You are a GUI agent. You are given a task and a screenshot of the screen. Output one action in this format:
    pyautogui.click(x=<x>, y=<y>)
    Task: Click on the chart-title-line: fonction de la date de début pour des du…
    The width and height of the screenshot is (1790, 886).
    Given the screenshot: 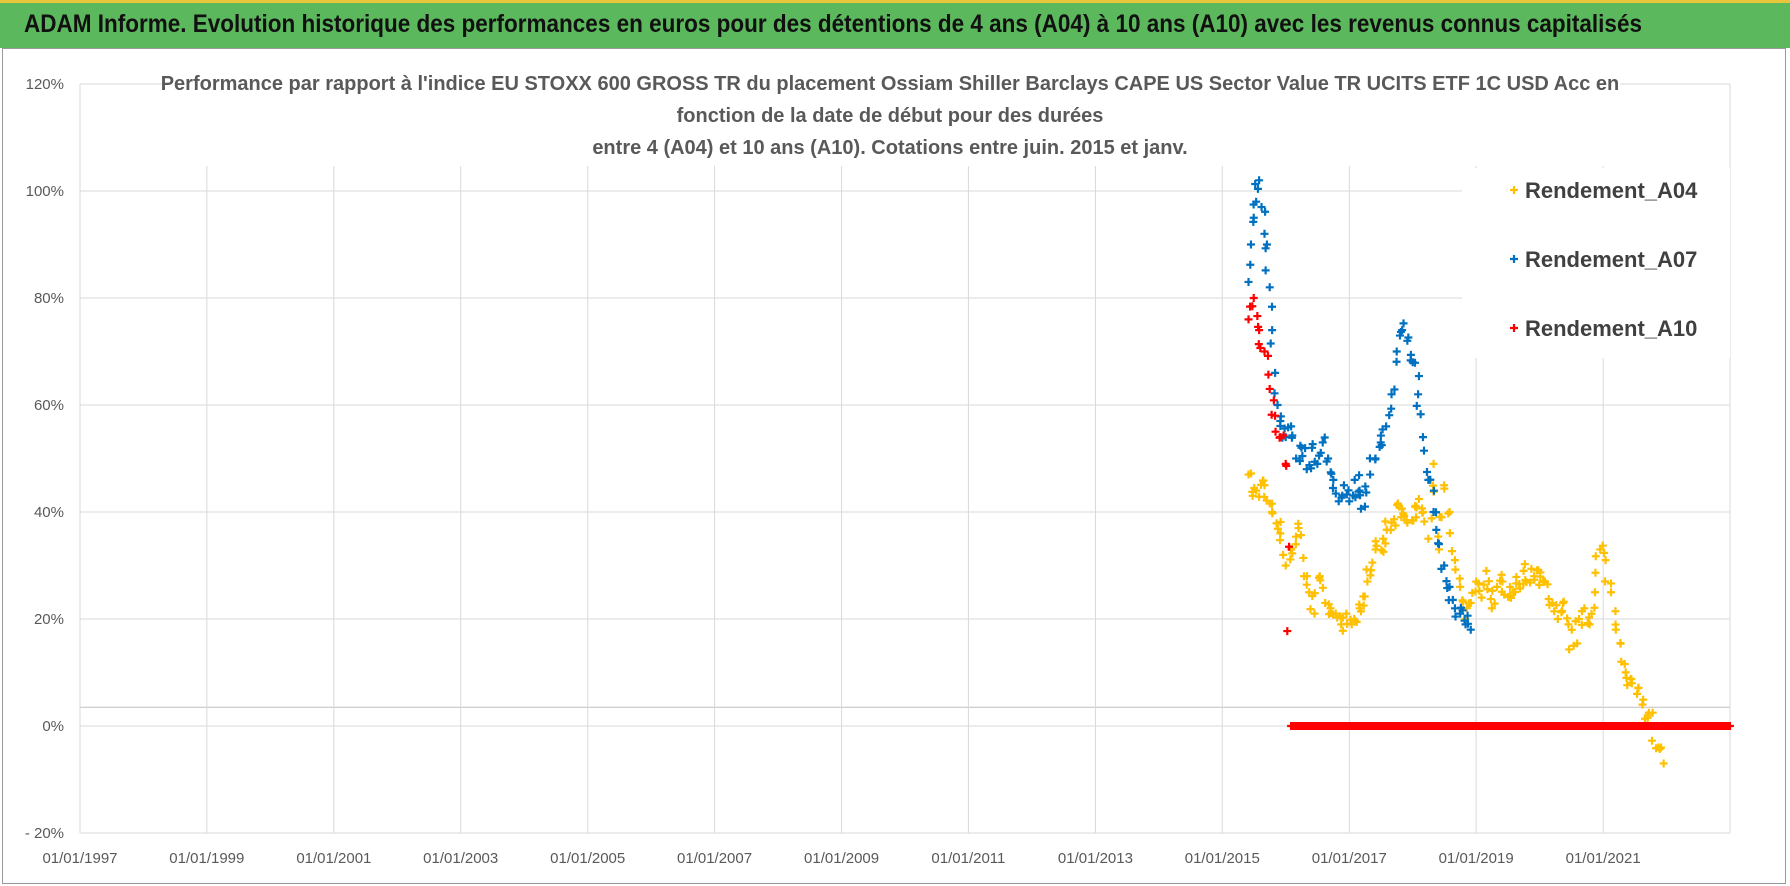 What is the action you would take?
    pyautogui.click(x=890, y=116)
    